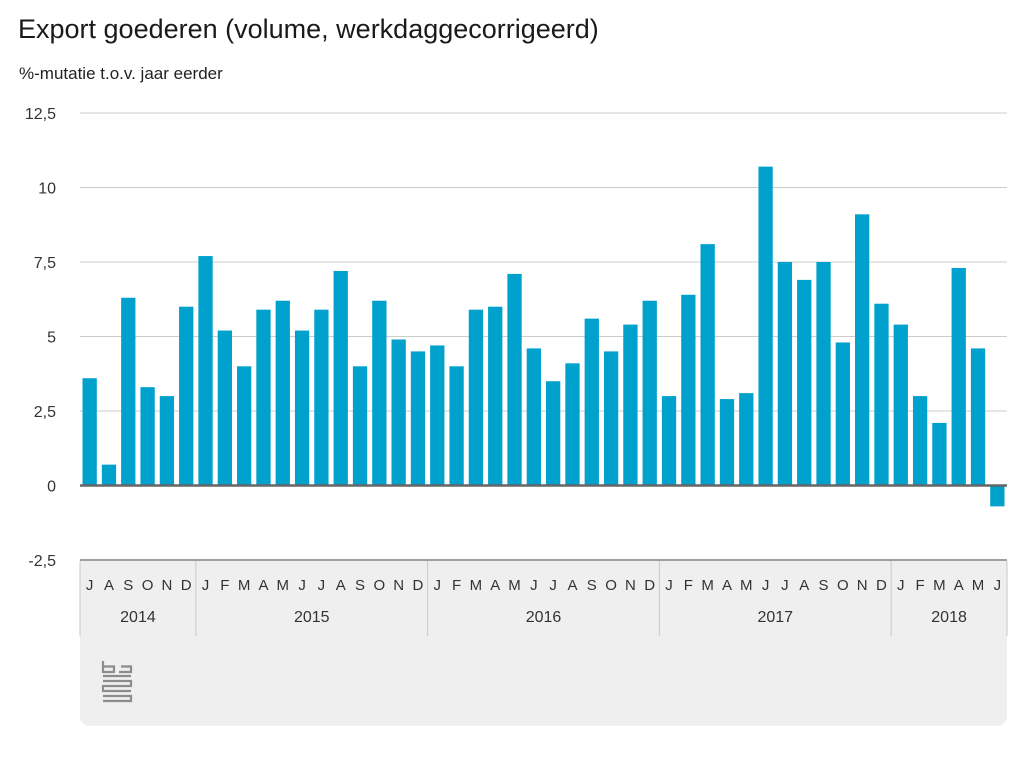 The width and height of the screenshot is (1024, 768). I want to click on y-tick-label: 7,5, so click(45, 263).